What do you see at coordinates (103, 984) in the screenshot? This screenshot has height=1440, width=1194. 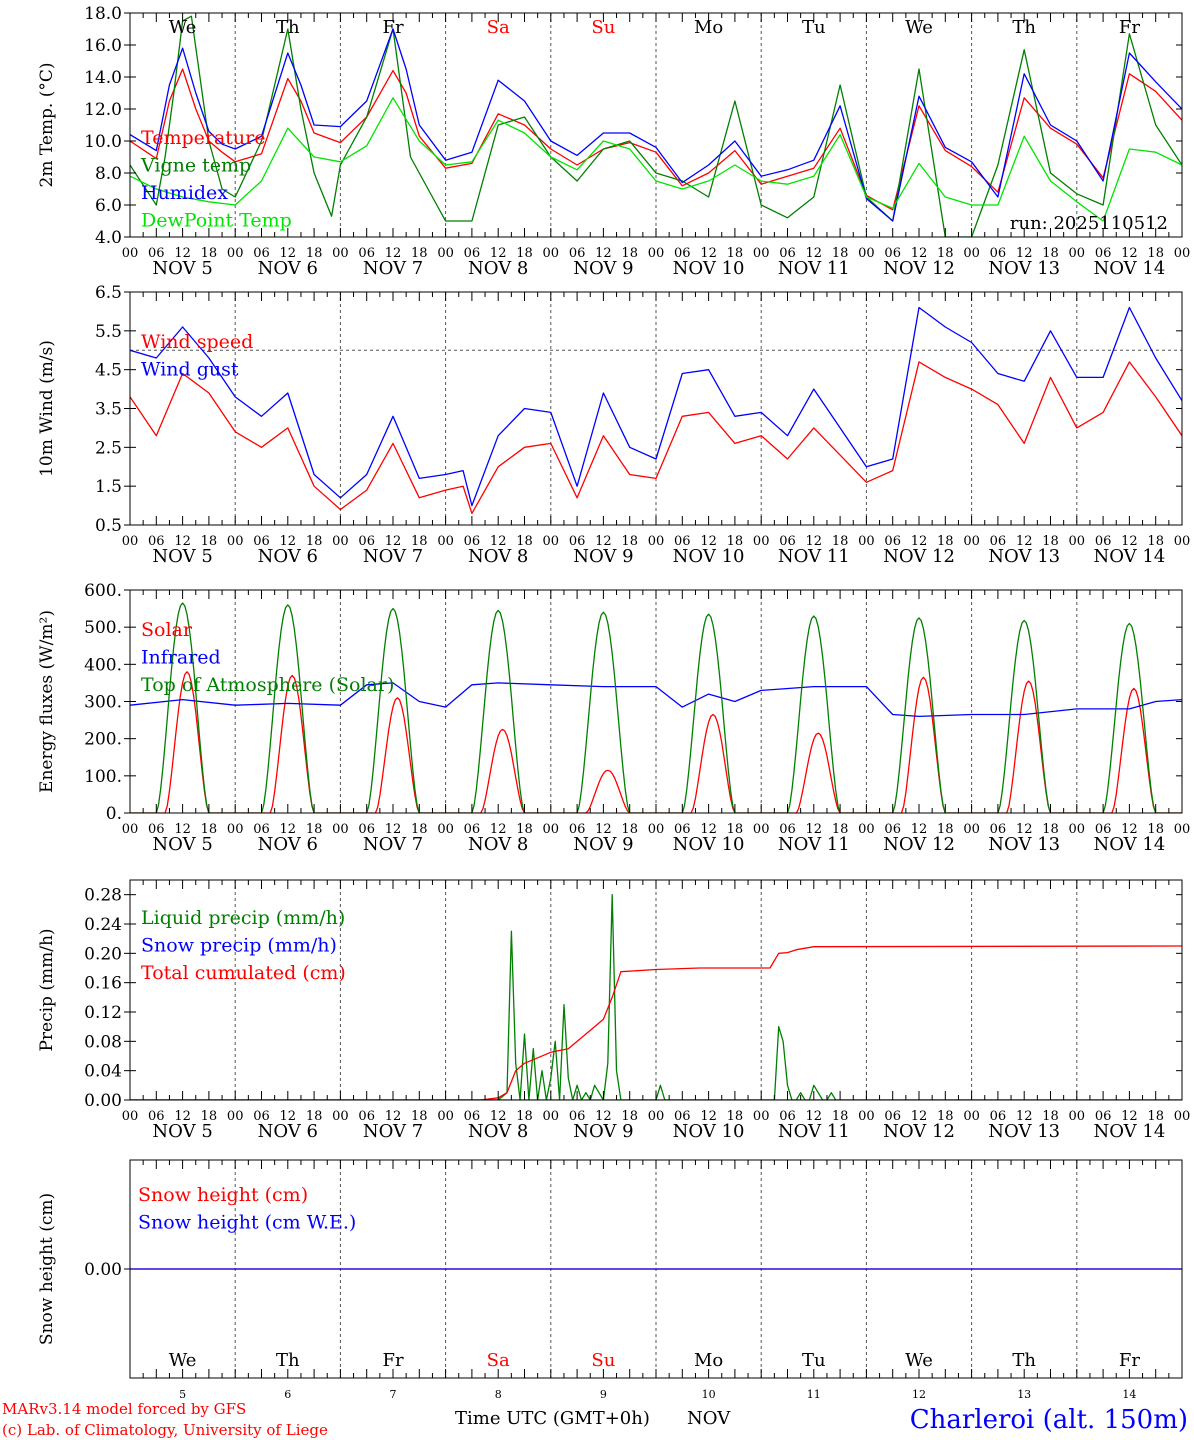 I see `y-tick-label: 0.16` at bounding box center [103, 984].